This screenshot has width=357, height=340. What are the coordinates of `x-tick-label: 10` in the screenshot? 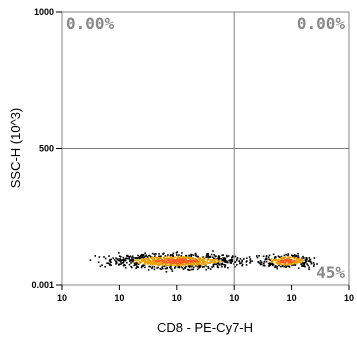 It's located at (234, 298).